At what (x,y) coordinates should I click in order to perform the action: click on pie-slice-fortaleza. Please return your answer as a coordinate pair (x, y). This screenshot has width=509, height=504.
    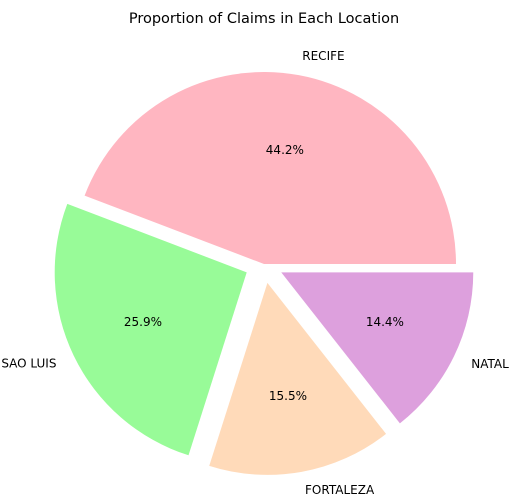
    Looking at the image, I should click on (298, 378).